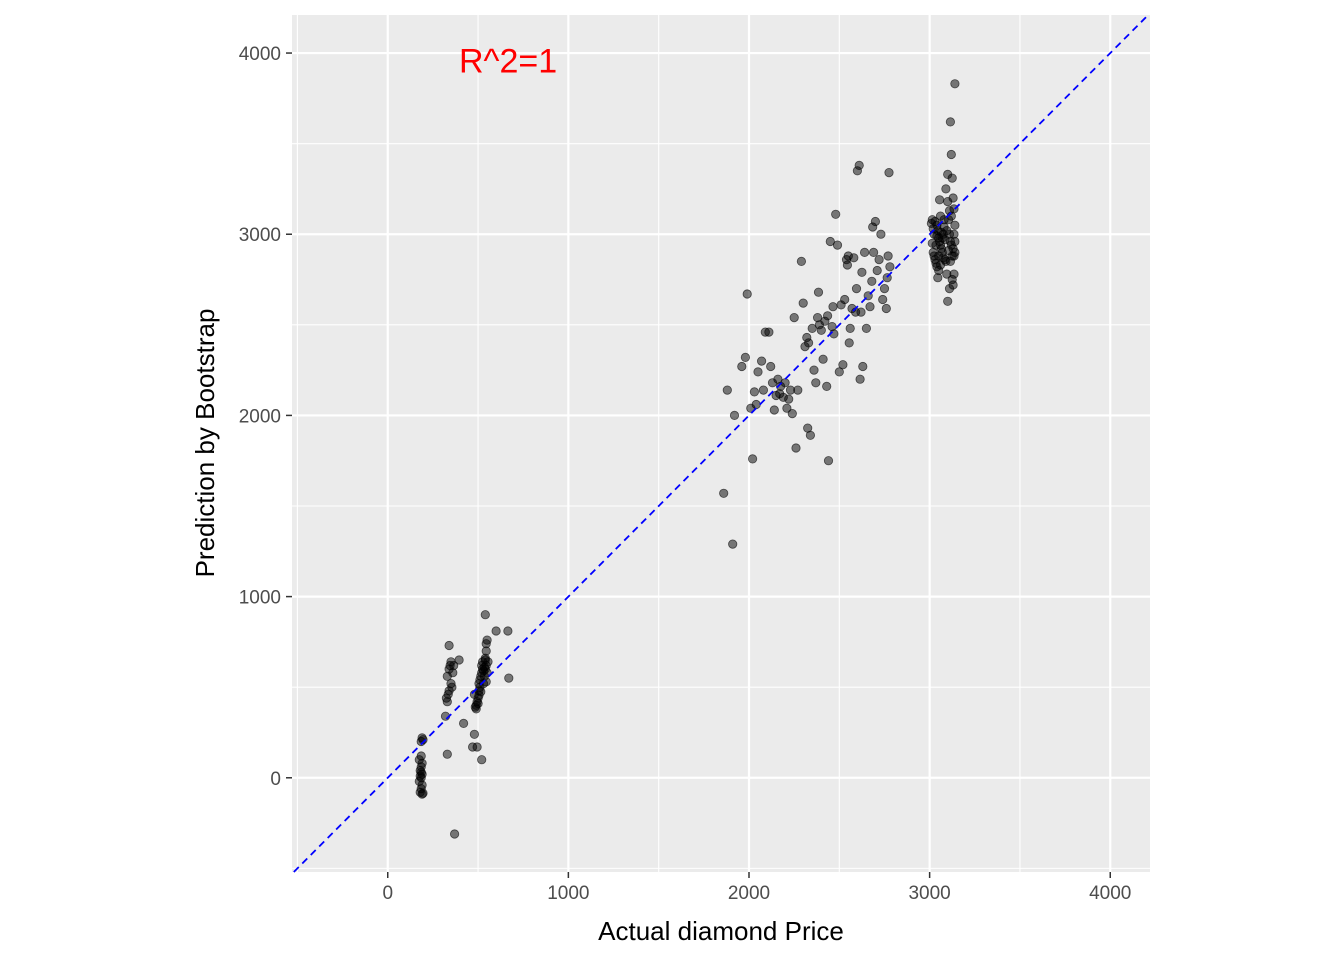 This screenshot has height=960, width=1344. I want to click on annotation-r2: R^2=1, so click(508, 61).